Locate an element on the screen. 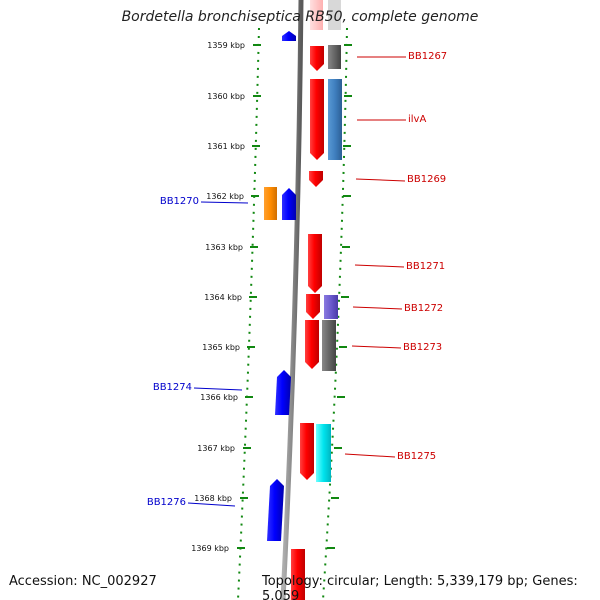 This screenshot has height=600, width=600. gene-bb1272-red is located at coordinates (313, 306).